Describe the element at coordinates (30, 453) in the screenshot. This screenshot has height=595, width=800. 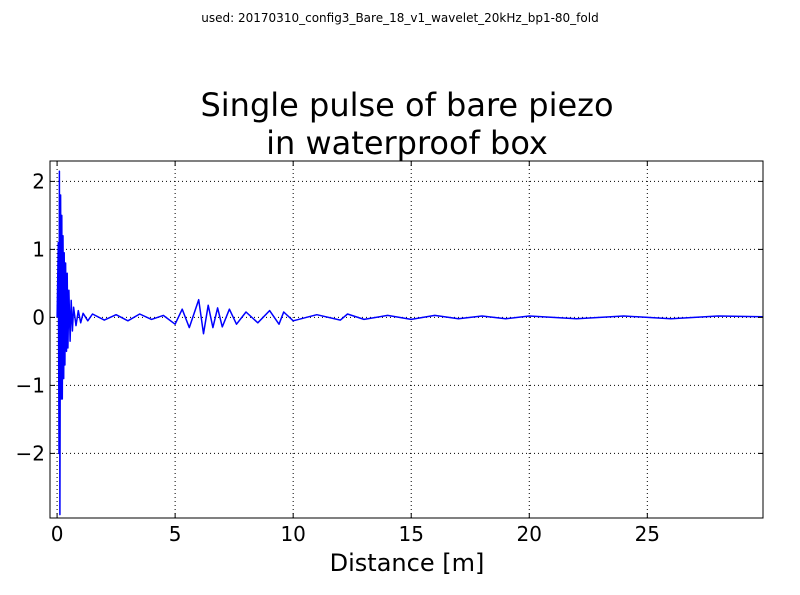
I see `y-tick-label: −2` at that location.